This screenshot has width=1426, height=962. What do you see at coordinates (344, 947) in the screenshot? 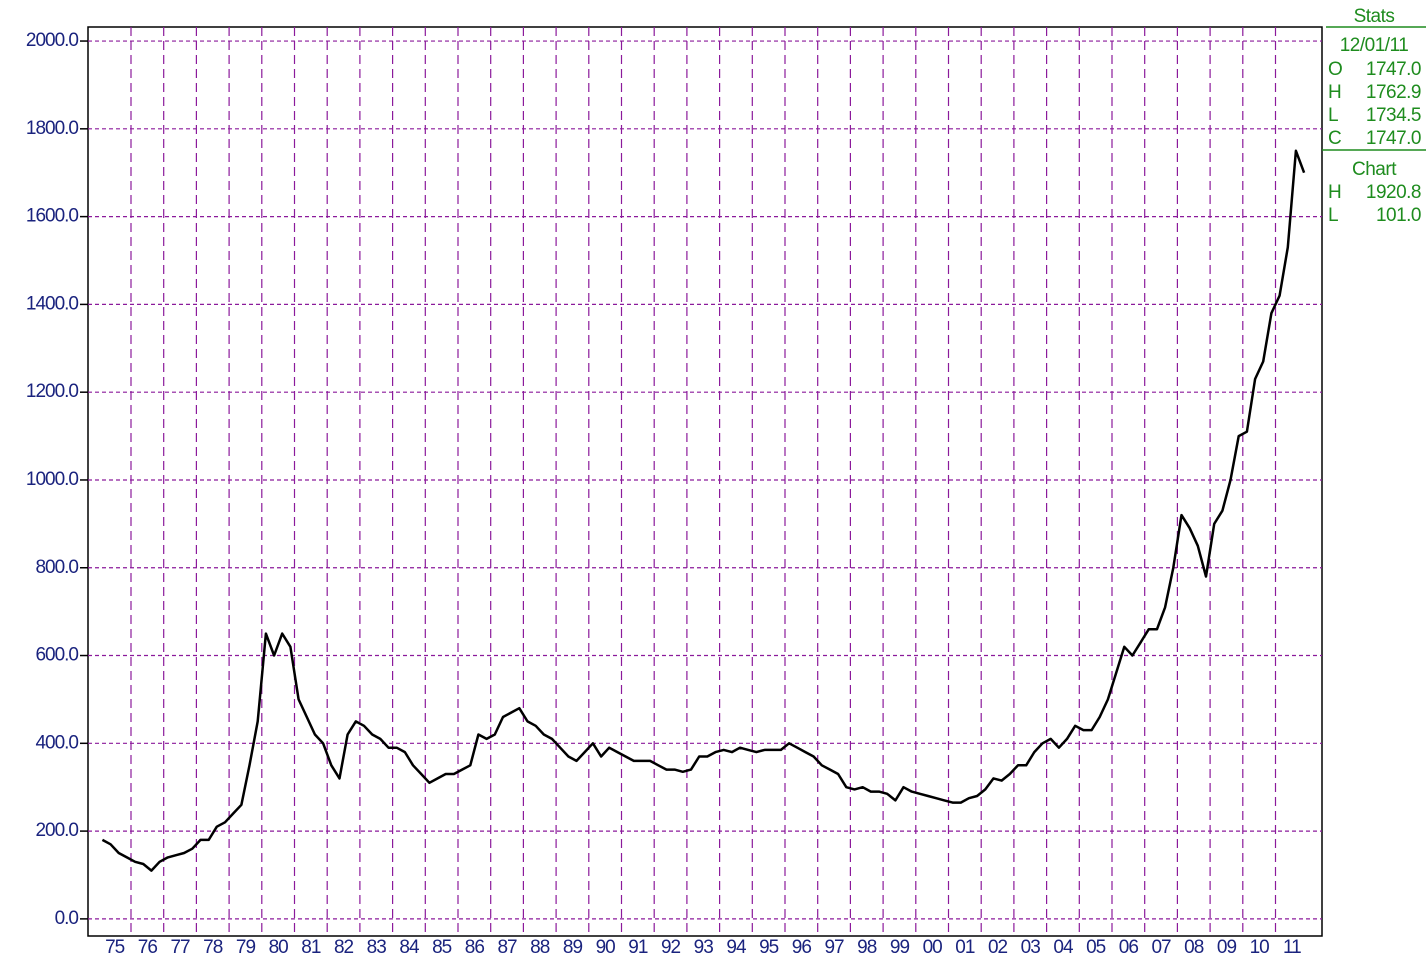
I see `x-tick-label: 82` at bounding box center [344, 947].